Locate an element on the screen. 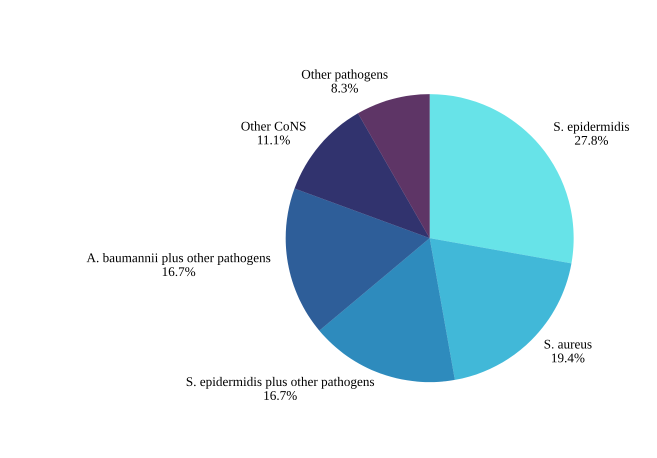 This screenshot has width=657, height=458. data-label: 8.3% is located at coordinates (344, 88).